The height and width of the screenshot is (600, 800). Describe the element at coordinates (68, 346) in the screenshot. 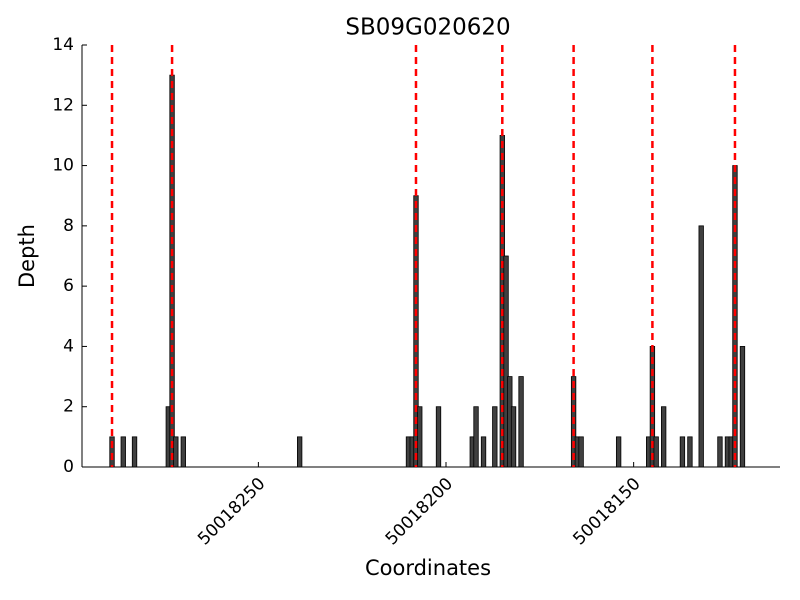

I see `y-tick-label: 4` at that location.